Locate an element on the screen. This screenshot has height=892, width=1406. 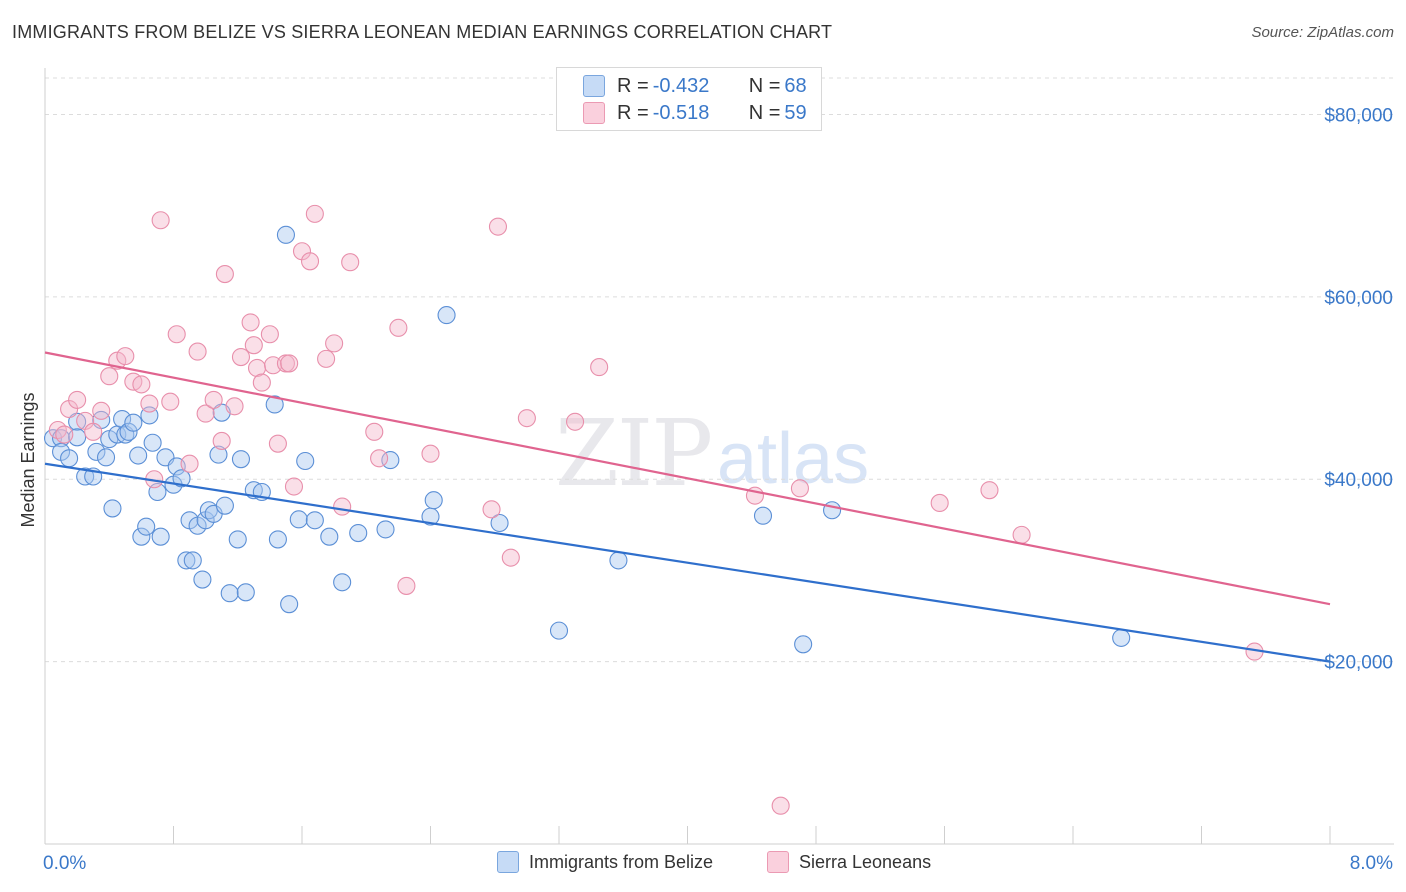
y-tick-label: $20,000 is located at coordinates (1358, 663).